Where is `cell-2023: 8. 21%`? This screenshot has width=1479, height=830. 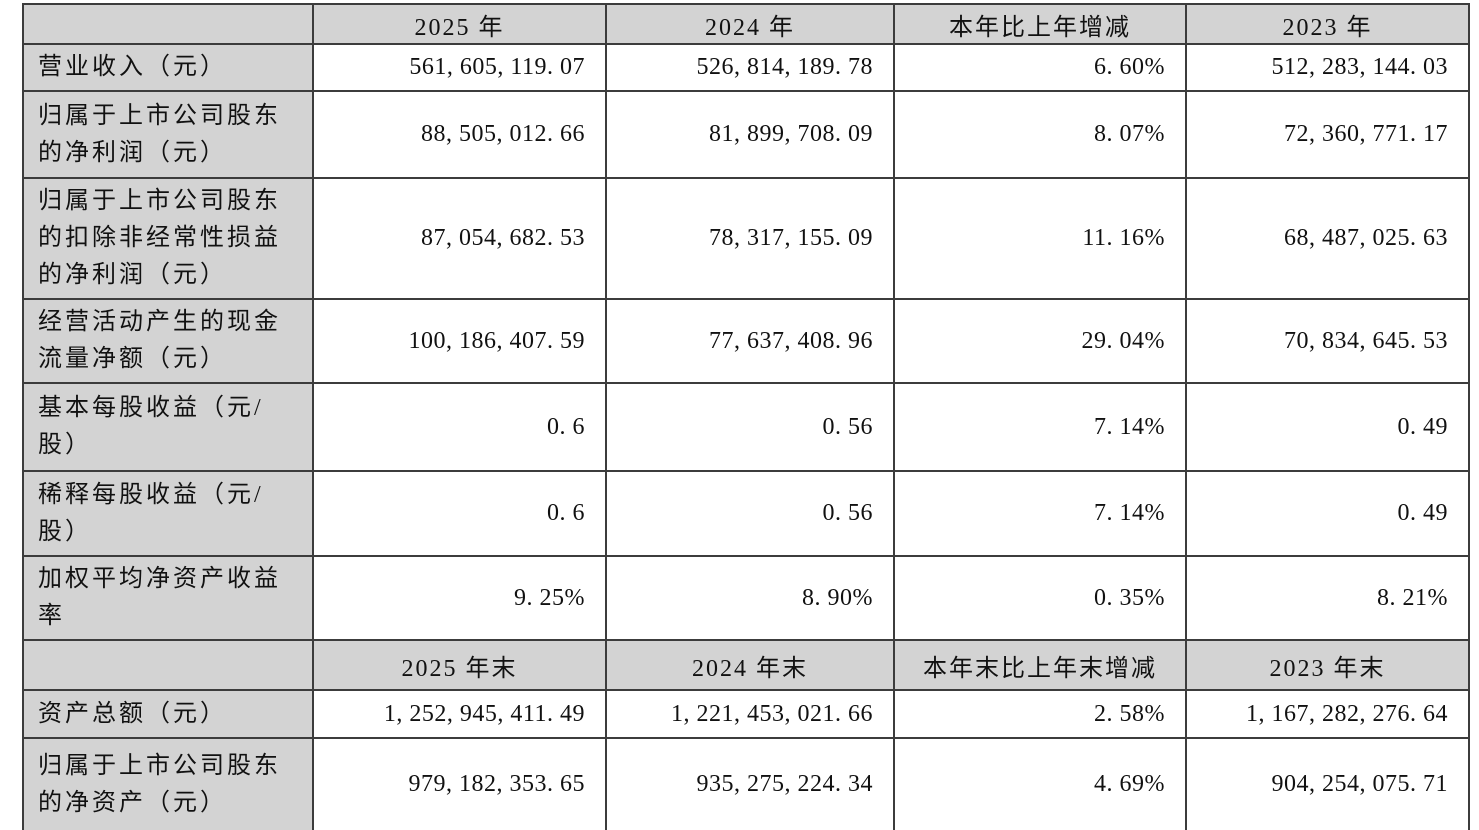
cell-2023: 8. 21% is located at coordinates (1327, 598).